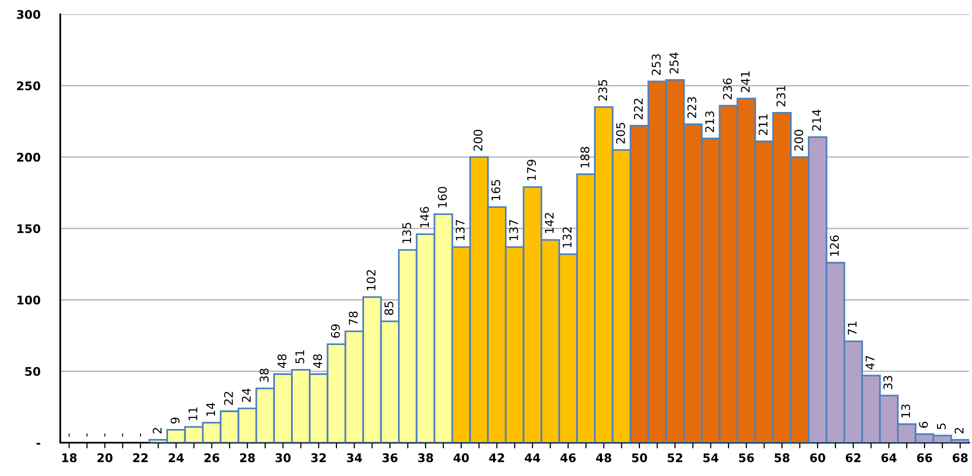 The height and width of the screenshot is (476, 972). What do you see at coordinates (585, 157) in the screenshot?
I see `data-label: 188` at bounding box center [585, 157].